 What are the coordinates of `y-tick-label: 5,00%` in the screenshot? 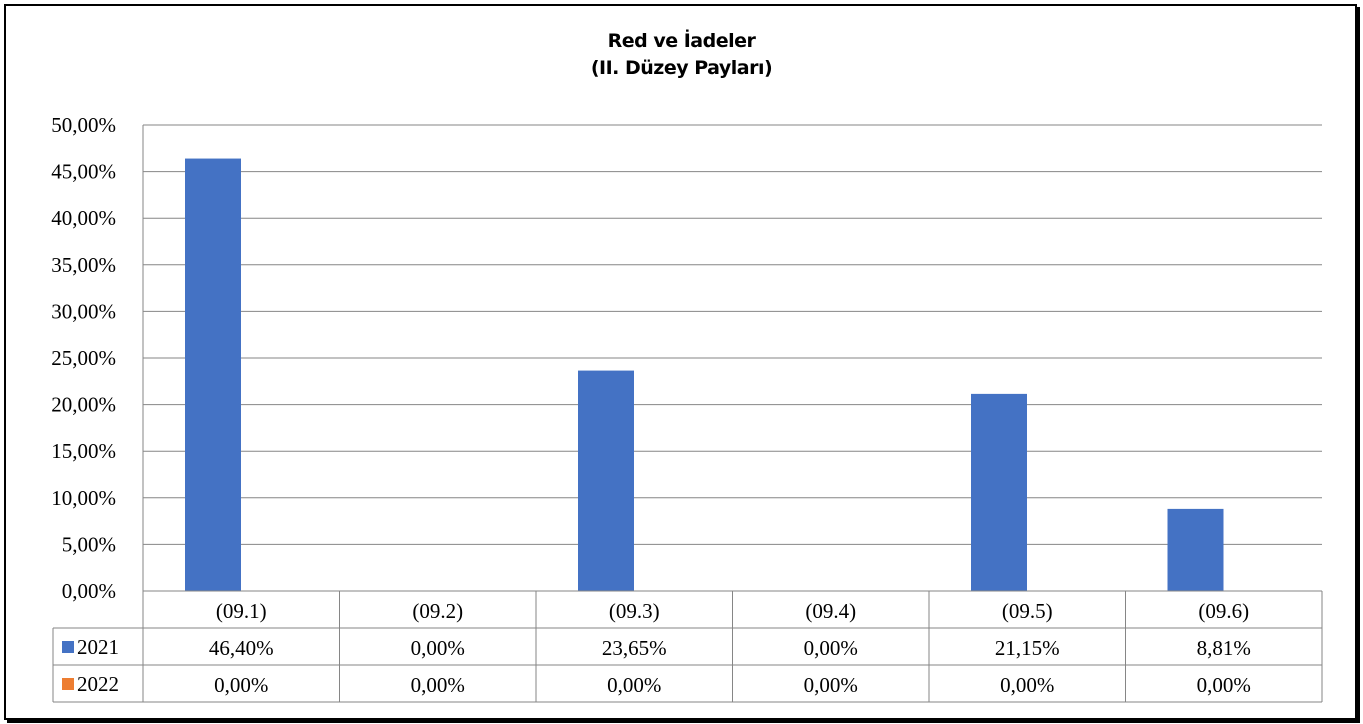 It's located at (89, 544).